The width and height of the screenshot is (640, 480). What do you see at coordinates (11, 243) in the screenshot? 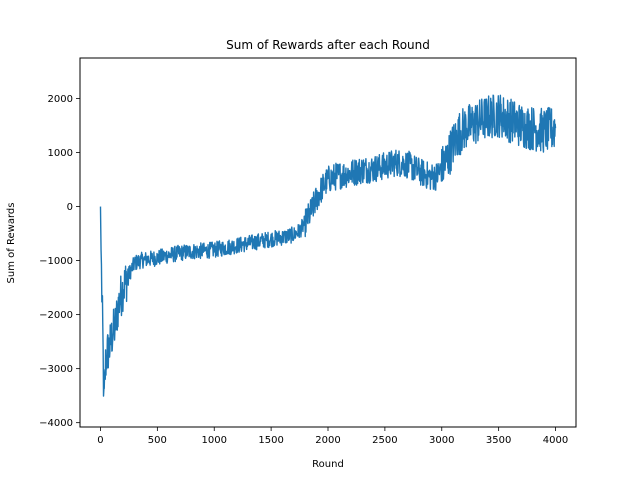
I see `y-axis-label: Sum of Rewards` at bounding box center [11, 243].